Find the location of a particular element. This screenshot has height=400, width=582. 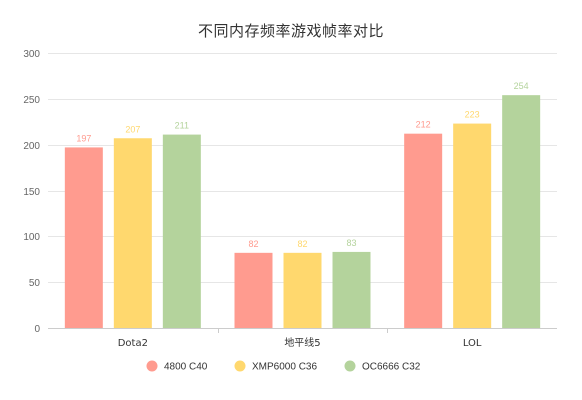

legend: 4800 C40 XMP6000 C36 OC6666 C32 is located at coordinates (283, 366).